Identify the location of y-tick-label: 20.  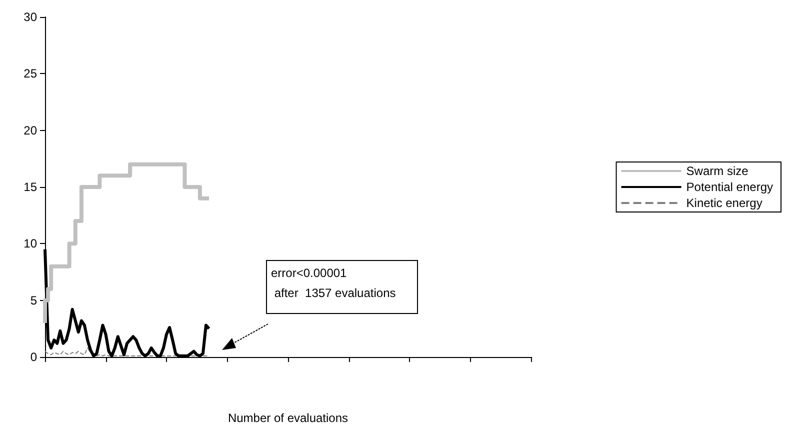
(31, 130).